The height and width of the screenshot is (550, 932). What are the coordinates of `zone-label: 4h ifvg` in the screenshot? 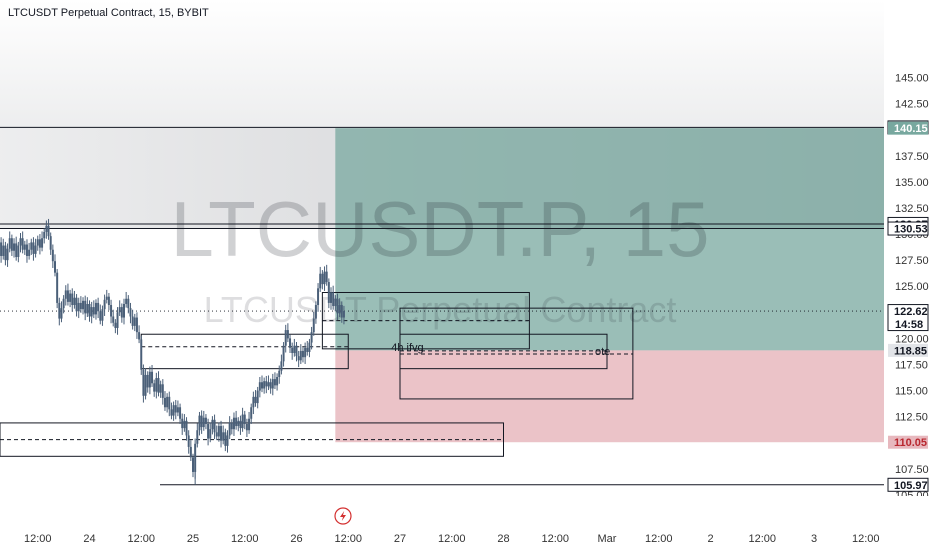 It's located at (407, 348).